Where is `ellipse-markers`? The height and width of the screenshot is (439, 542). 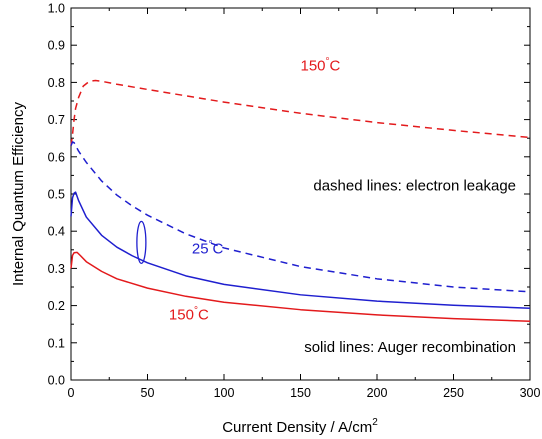 ellipse-markers is located at coordinates (141, 242).